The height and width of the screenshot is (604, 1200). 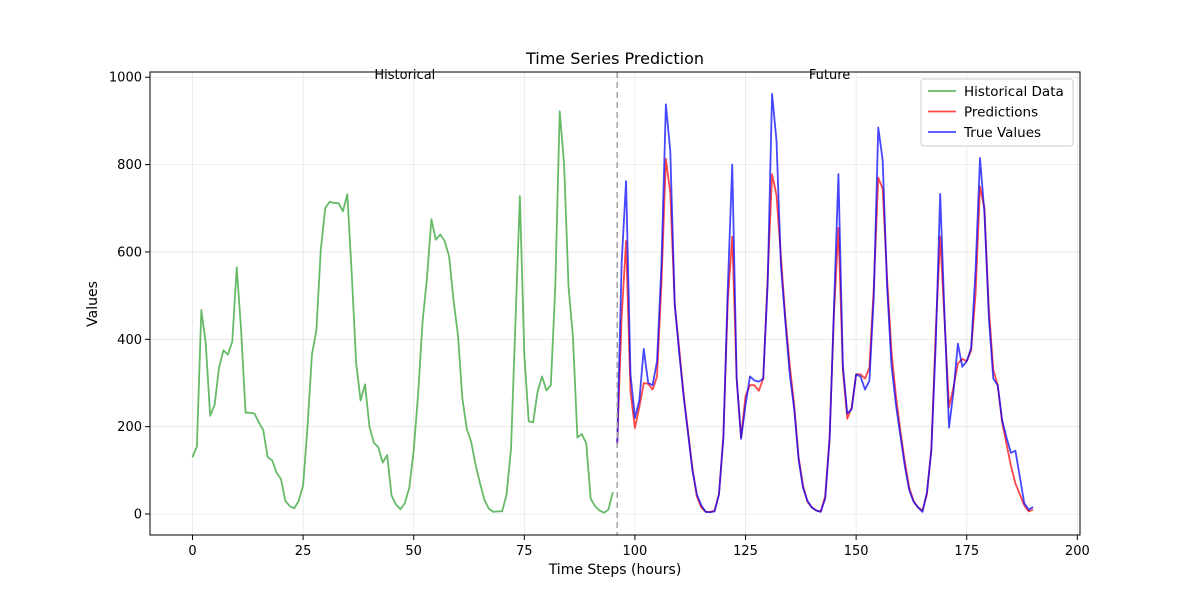 What do you see at coordinates (129, 340) in the screenshot?
I see `y-tick-label: 400` at bounding box center [129, 340].